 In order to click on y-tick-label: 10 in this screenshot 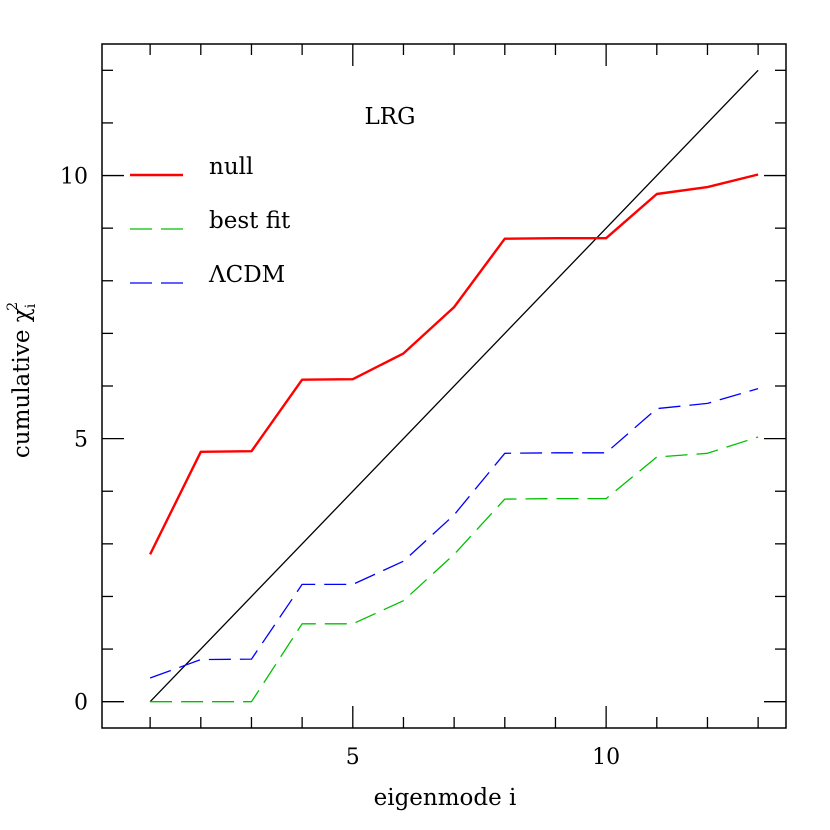, I will do `click(74, 177)`.